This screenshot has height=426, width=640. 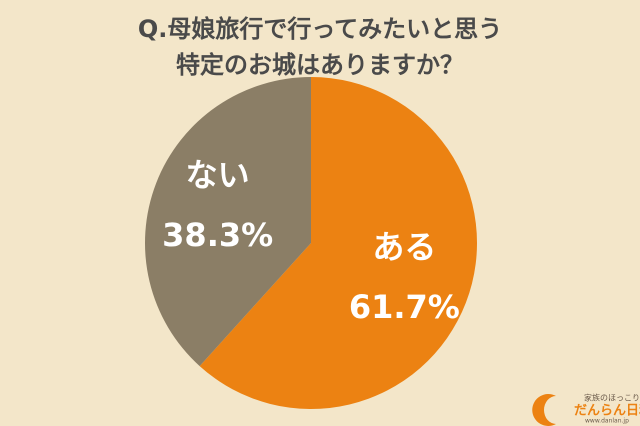 I want to click on value-label: 38.3%, so click(x=217, y=235).